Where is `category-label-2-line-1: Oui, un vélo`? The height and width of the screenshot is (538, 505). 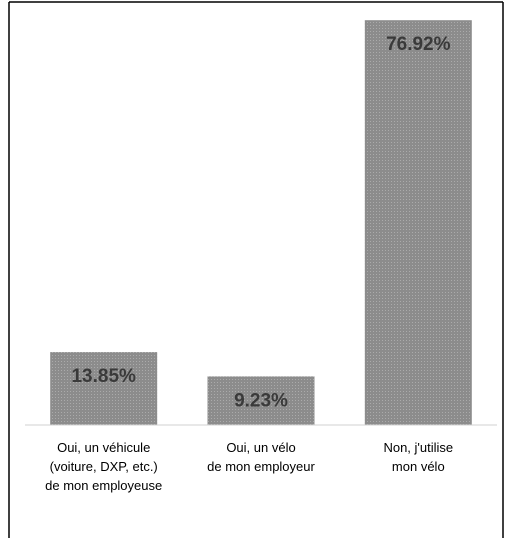 category-label-2-line-1: Oui, un vélo is located at coordinates (260, 447).